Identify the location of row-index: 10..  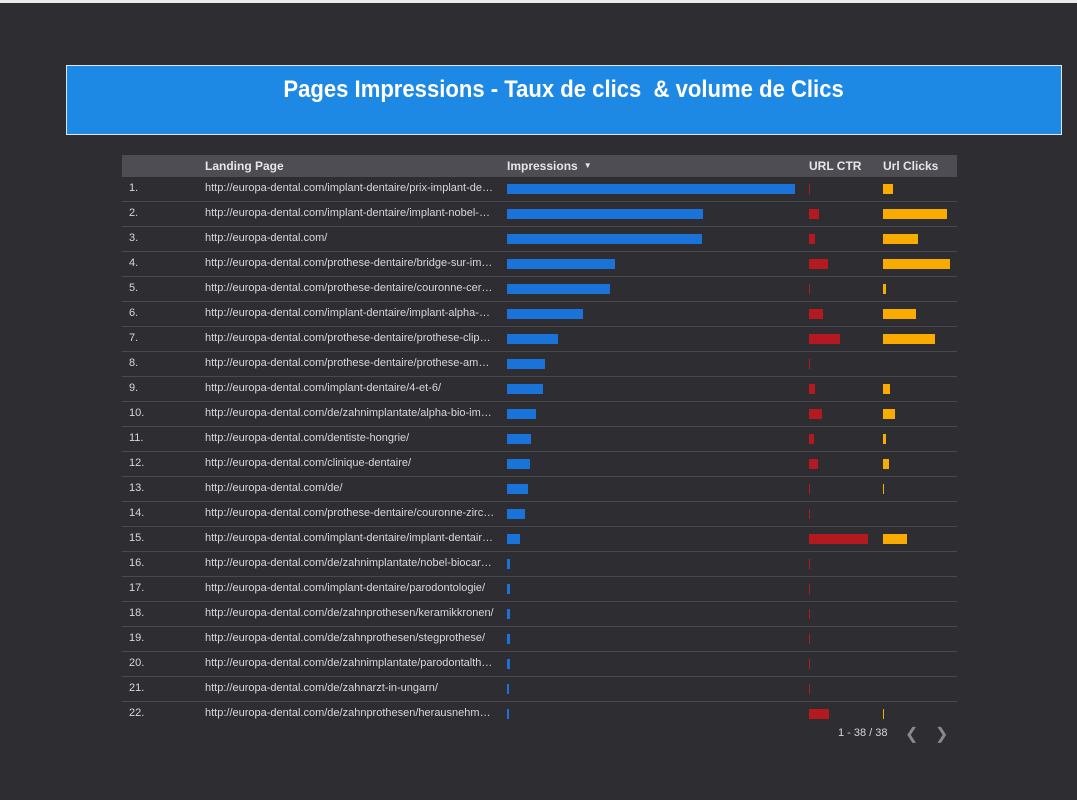
(137, 413).